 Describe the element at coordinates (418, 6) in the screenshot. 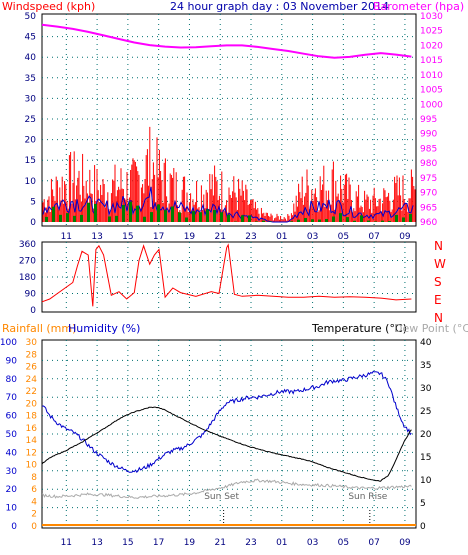

I see `barometer-axis-title: Barometer (hpa)` at that location.